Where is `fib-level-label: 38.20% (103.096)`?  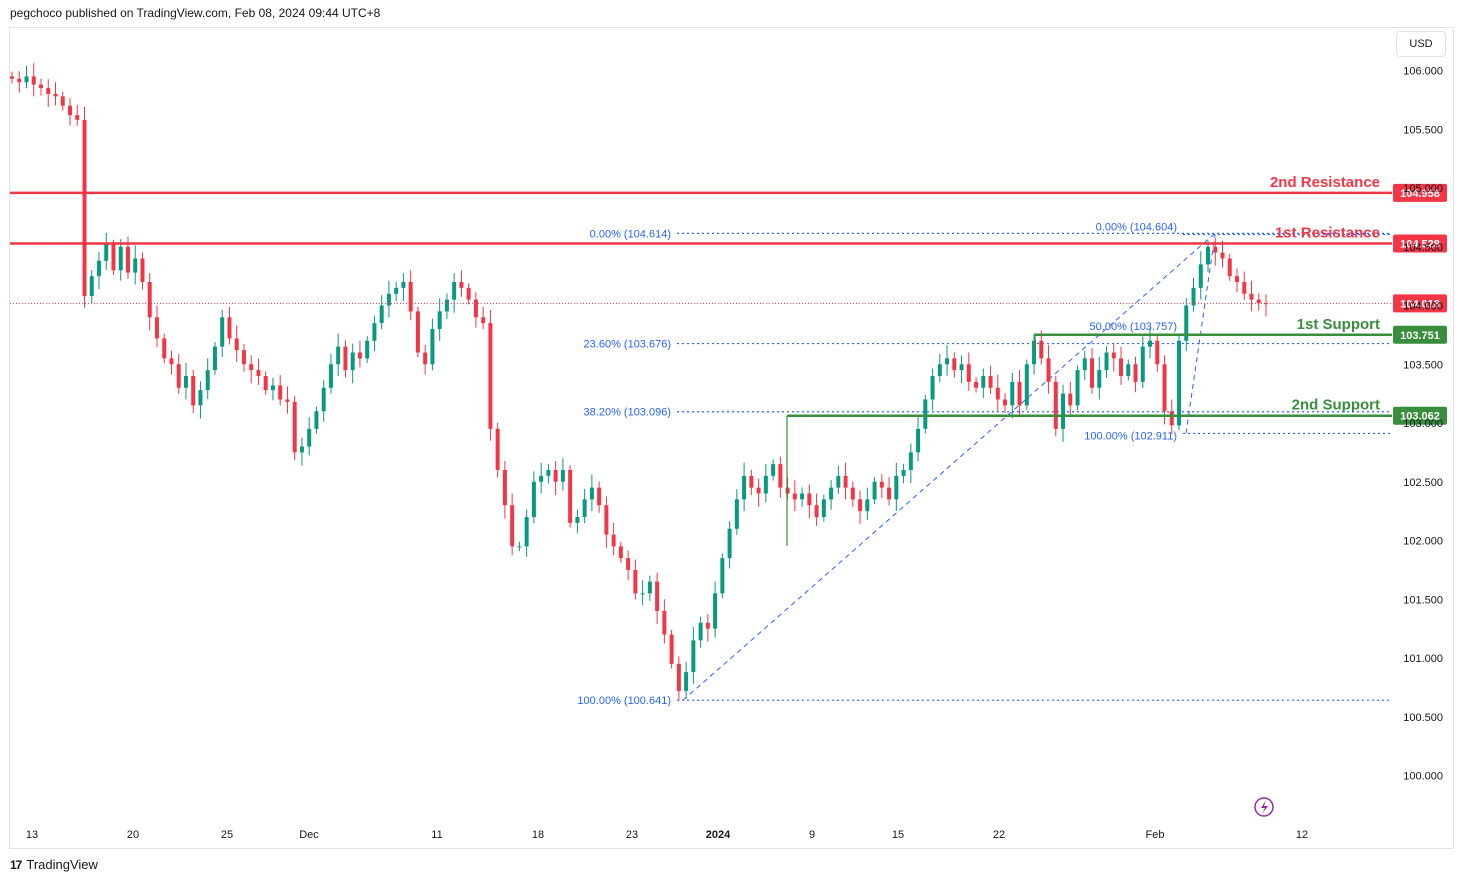 fib-level-label: 38.20% (103.096) is located at coordinates (627, 413).